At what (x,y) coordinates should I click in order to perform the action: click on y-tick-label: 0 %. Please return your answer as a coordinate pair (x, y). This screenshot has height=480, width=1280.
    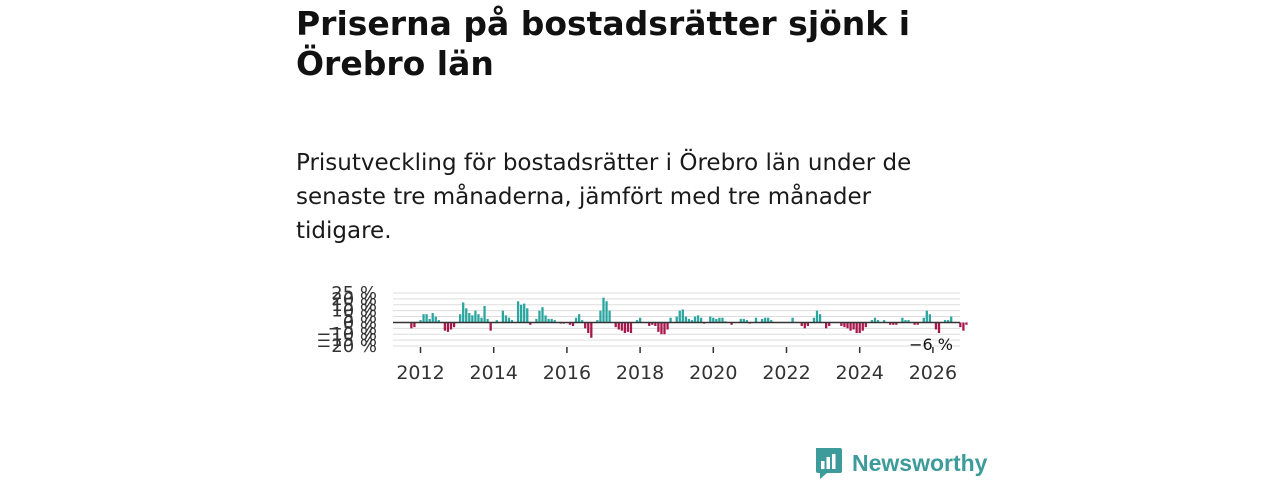
    Looking at the image, I should click on (360, 322).